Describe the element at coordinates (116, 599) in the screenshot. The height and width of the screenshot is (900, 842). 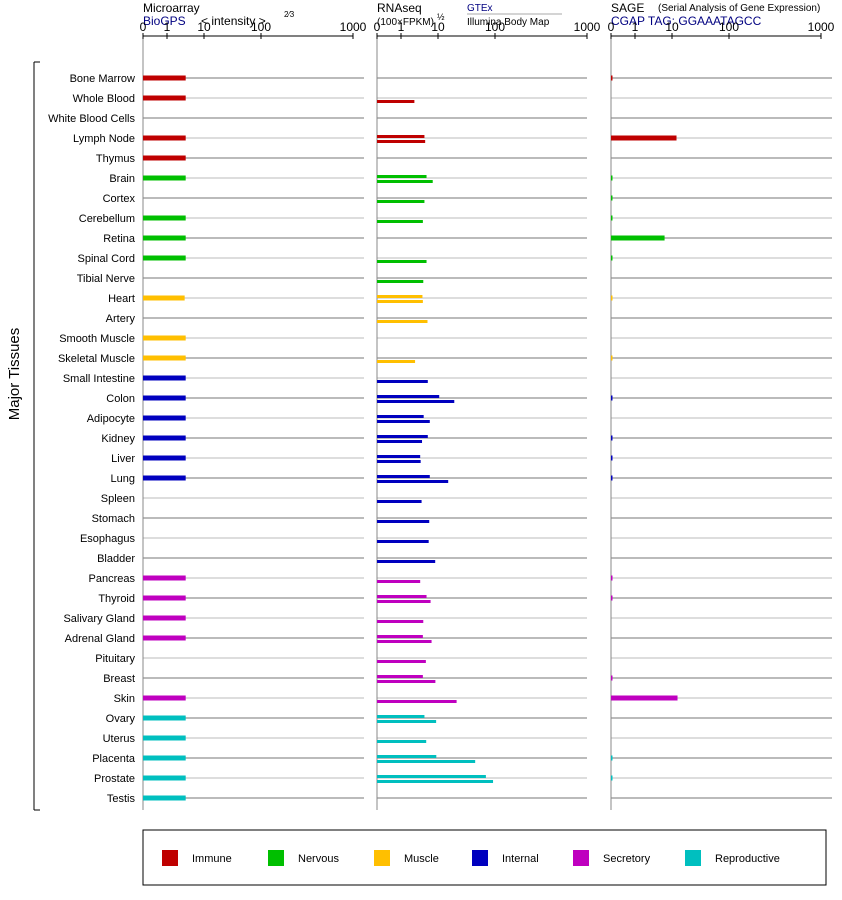
I see `tissue-label: Thyroid` at that location.